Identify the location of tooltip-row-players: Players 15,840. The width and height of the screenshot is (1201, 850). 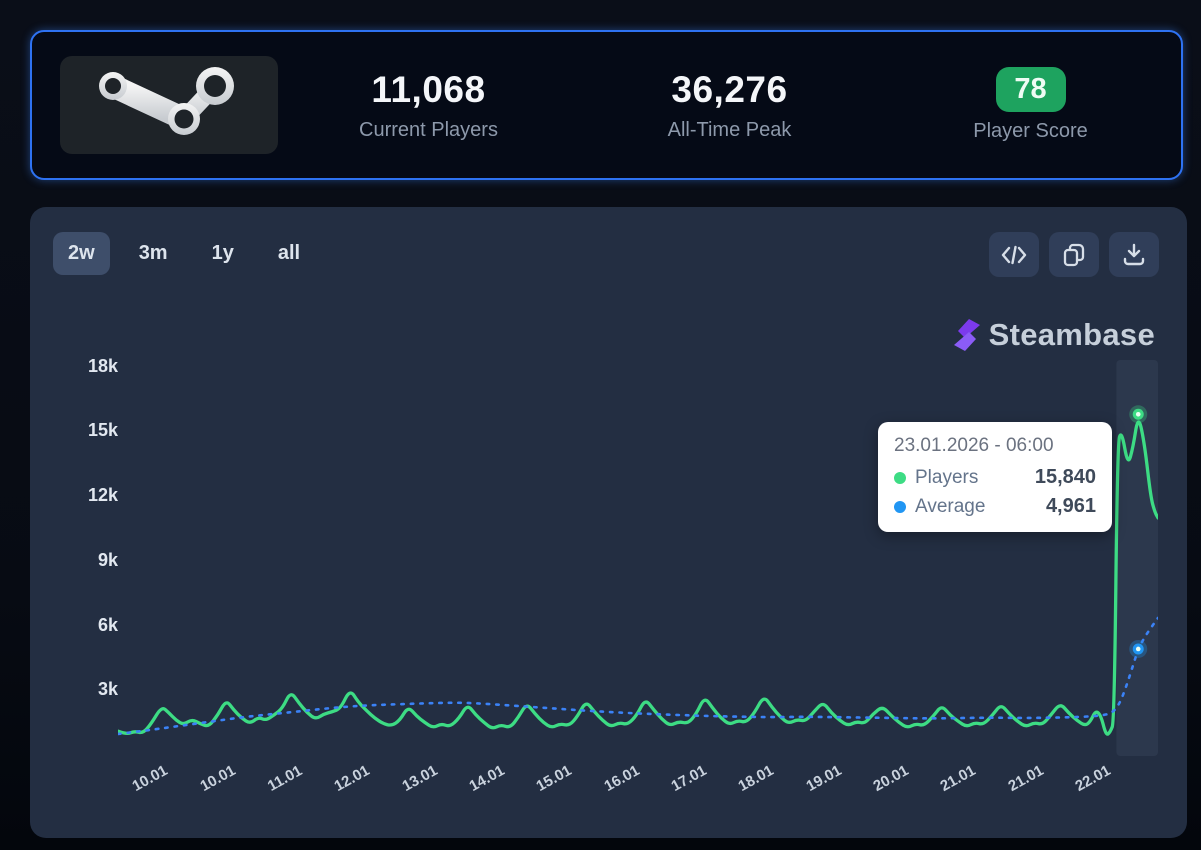
(995, 477).